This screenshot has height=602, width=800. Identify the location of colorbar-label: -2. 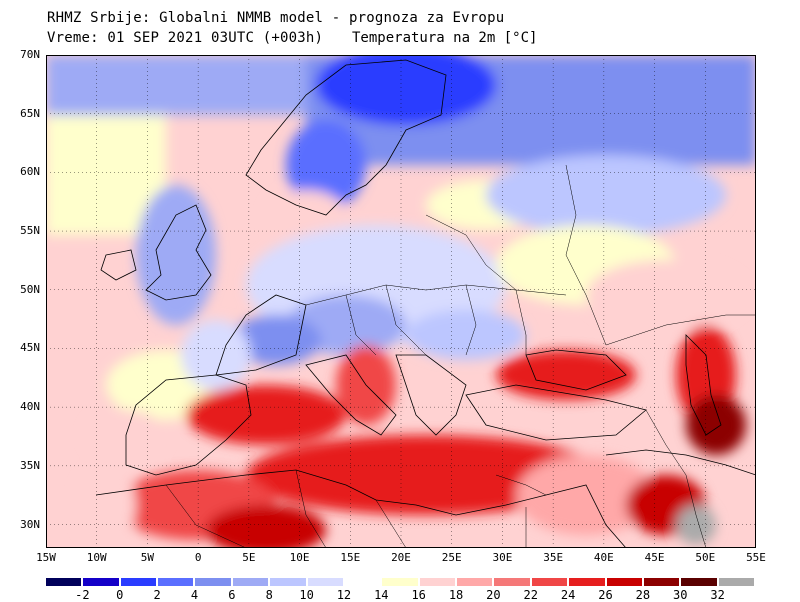
(82, 595).